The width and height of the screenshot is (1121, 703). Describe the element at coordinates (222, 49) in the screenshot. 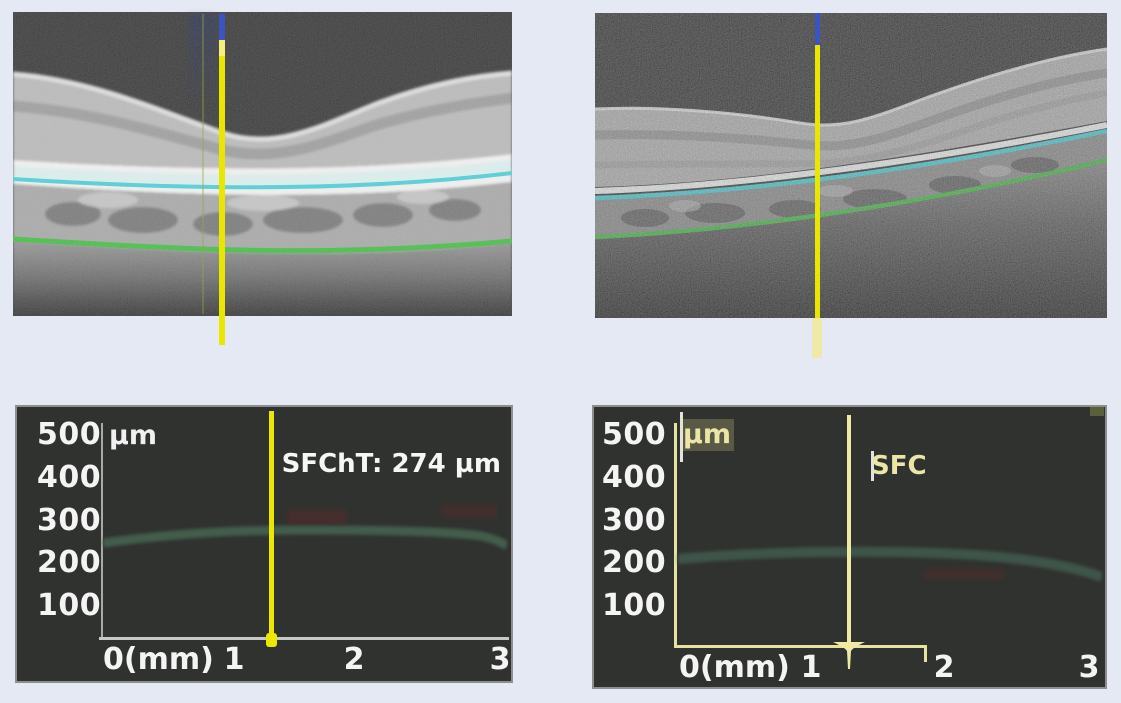

I see `measure-line-cap` at that location.